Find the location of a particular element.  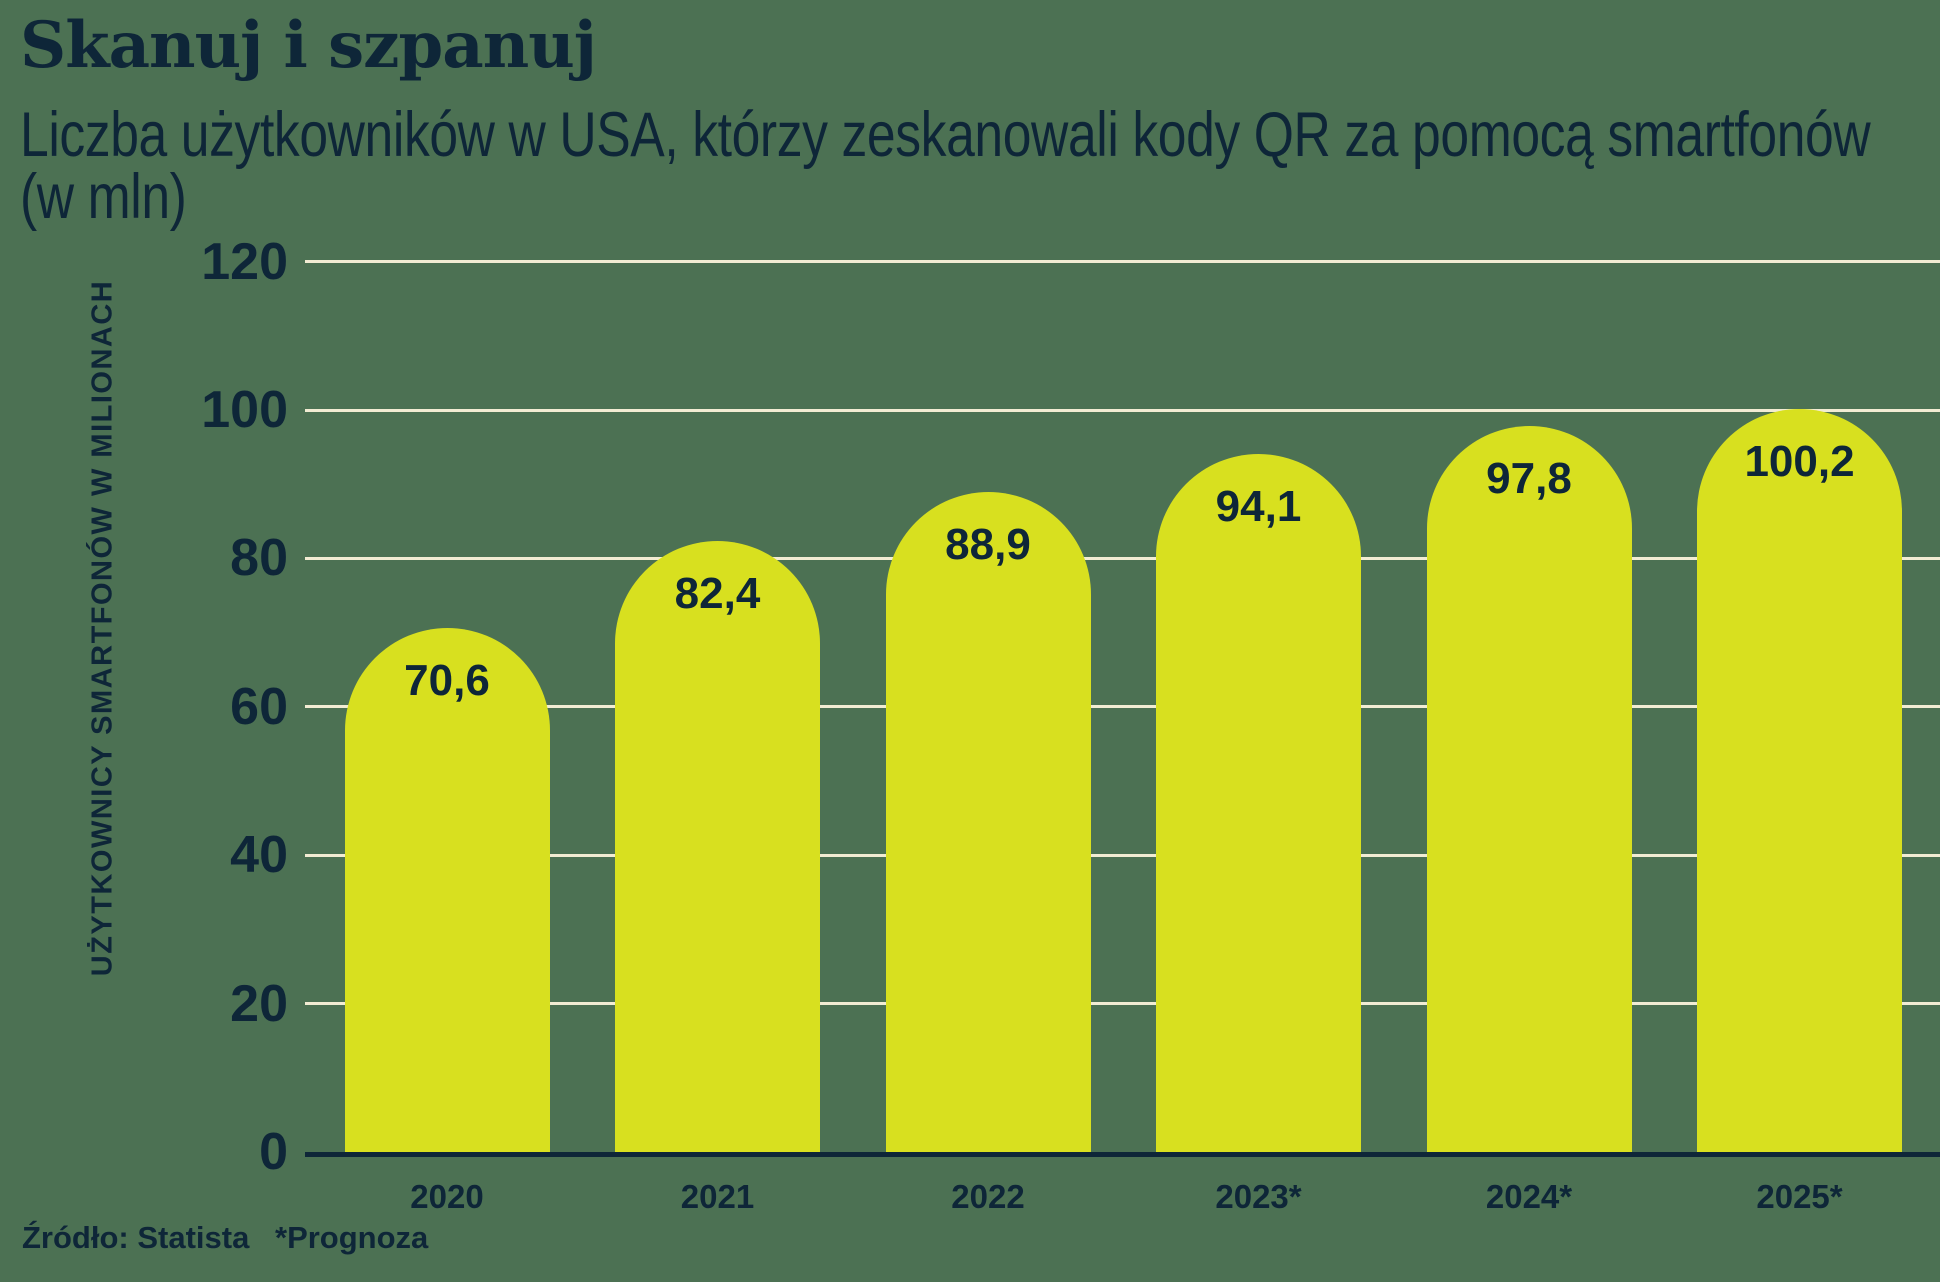

bar-2025* is located at coordinates (1799, 780).